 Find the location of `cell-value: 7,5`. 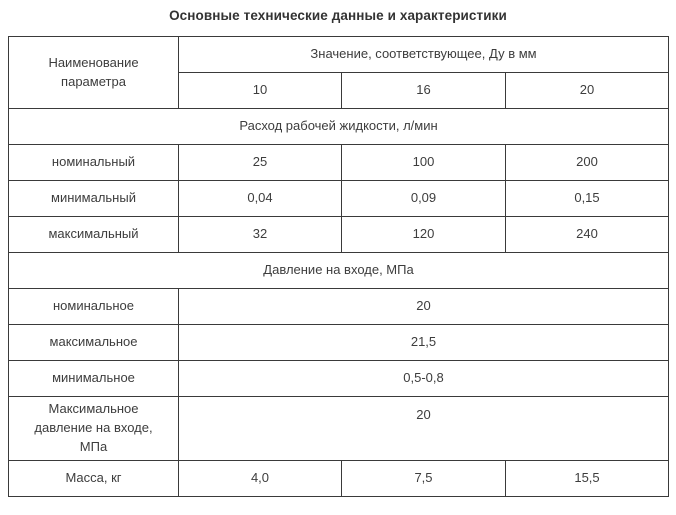

cell-value: 7,5 is located at coordinates (423, 478).